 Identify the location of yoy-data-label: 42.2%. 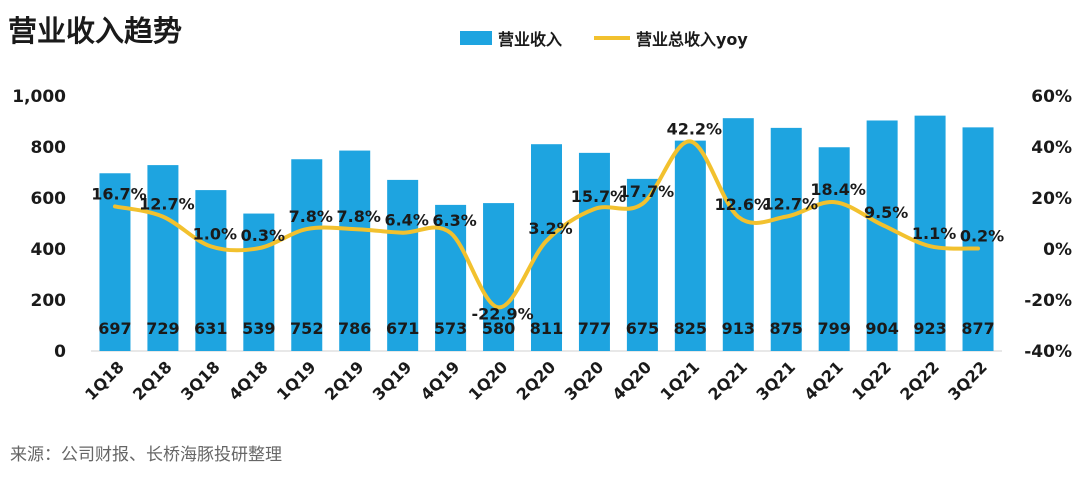
(695, 128).